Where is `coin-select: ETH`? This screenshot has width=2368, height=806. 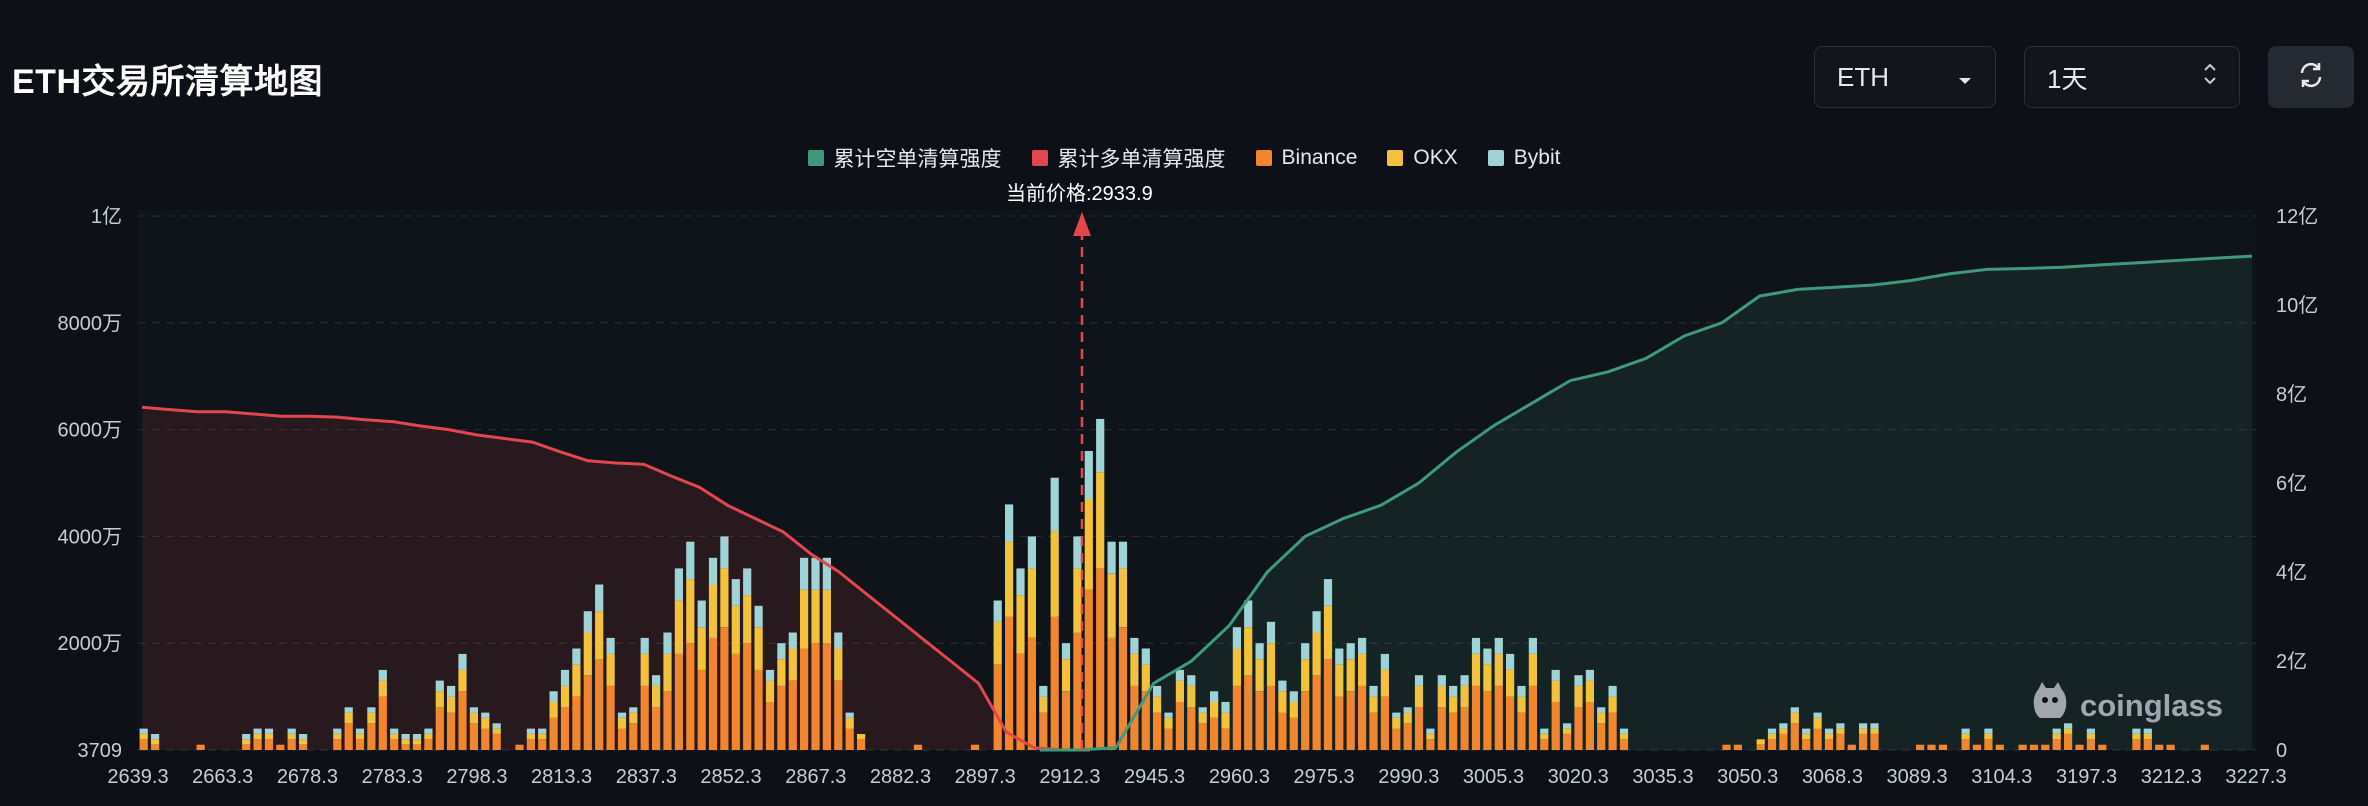 coin-select: ETH is located at coordinates (1905, 77).